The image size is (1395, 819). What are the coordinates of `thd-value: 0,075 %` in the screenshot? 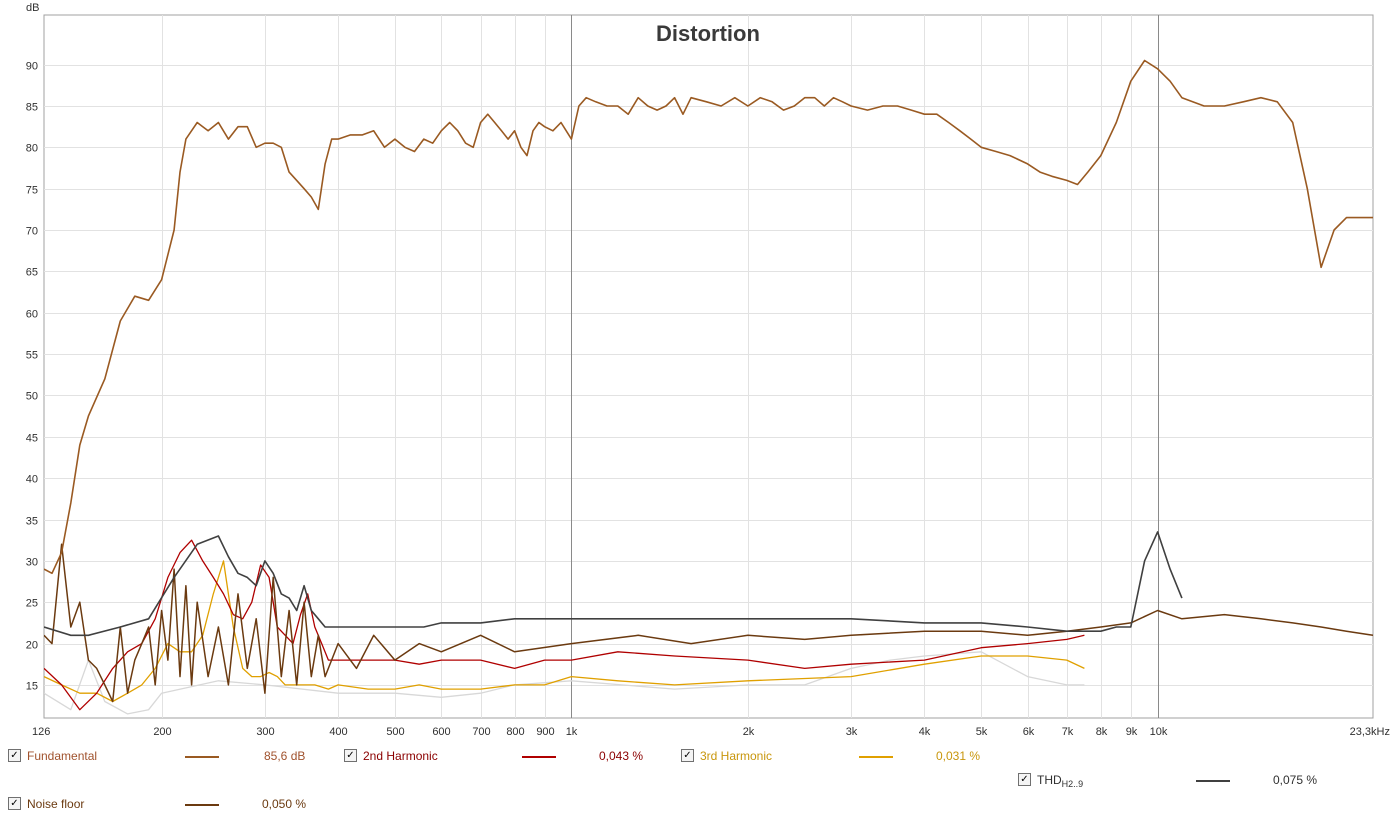 It's located at (1295, 780).